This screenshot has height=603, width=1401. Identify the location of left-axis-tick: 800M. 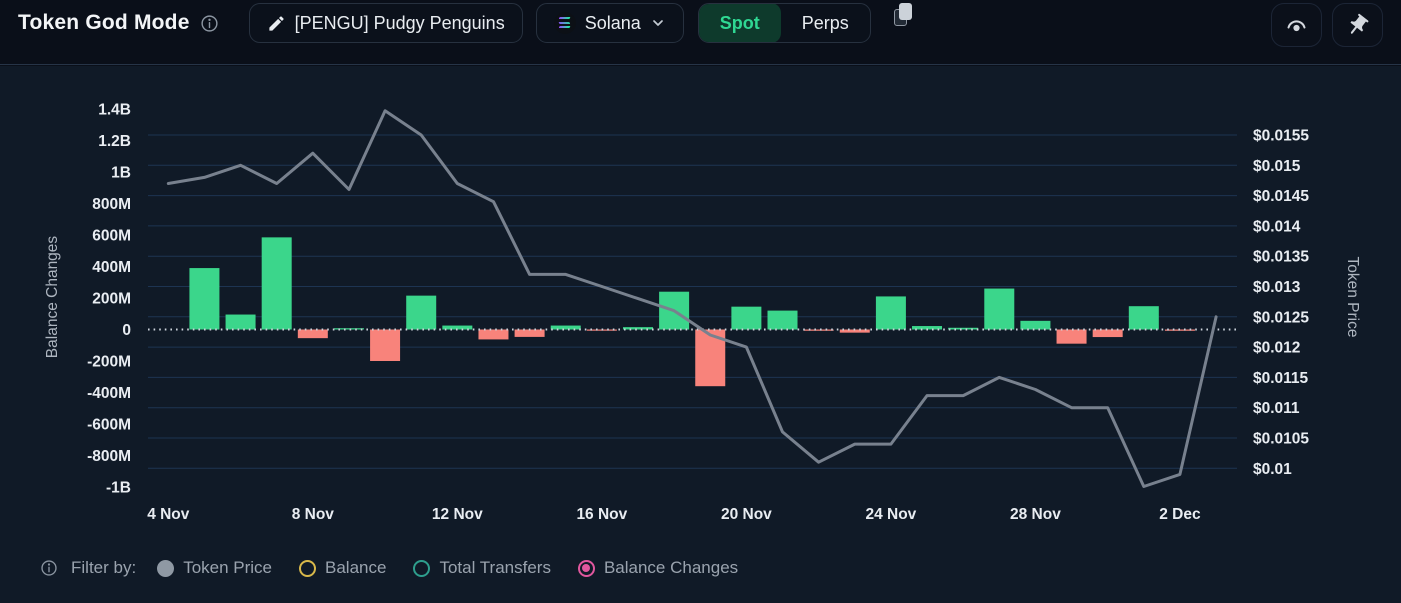
(111, 204).